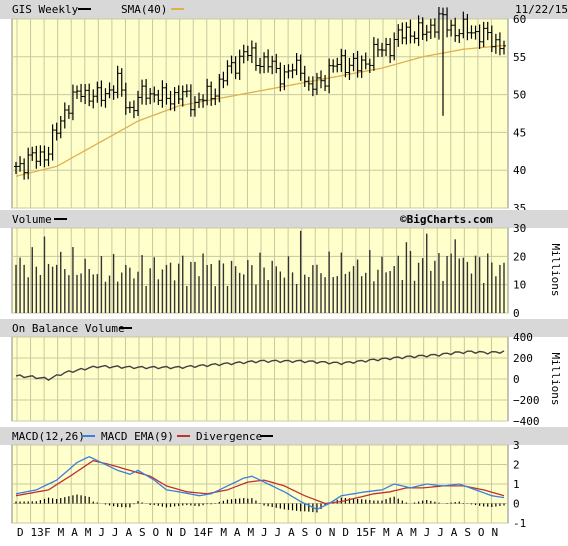 The height and width of the screenshot is (546, 568). Describe the element at coordinates (519, 57) in the screenshot. I see `y-tick-label: 55` at that location.